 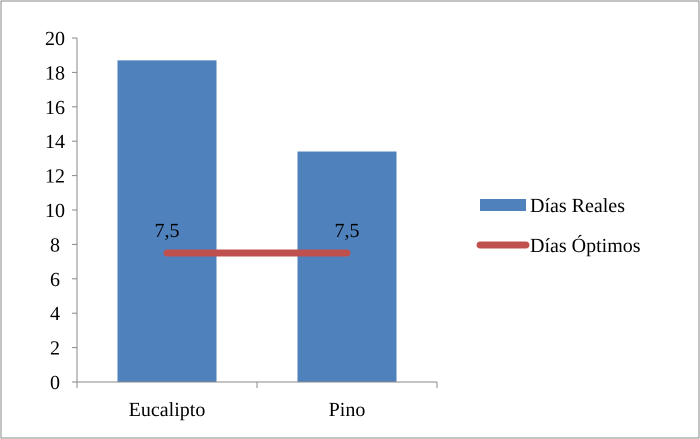 I want to click on y-tick-label: 14, so click(x=55, y=142).